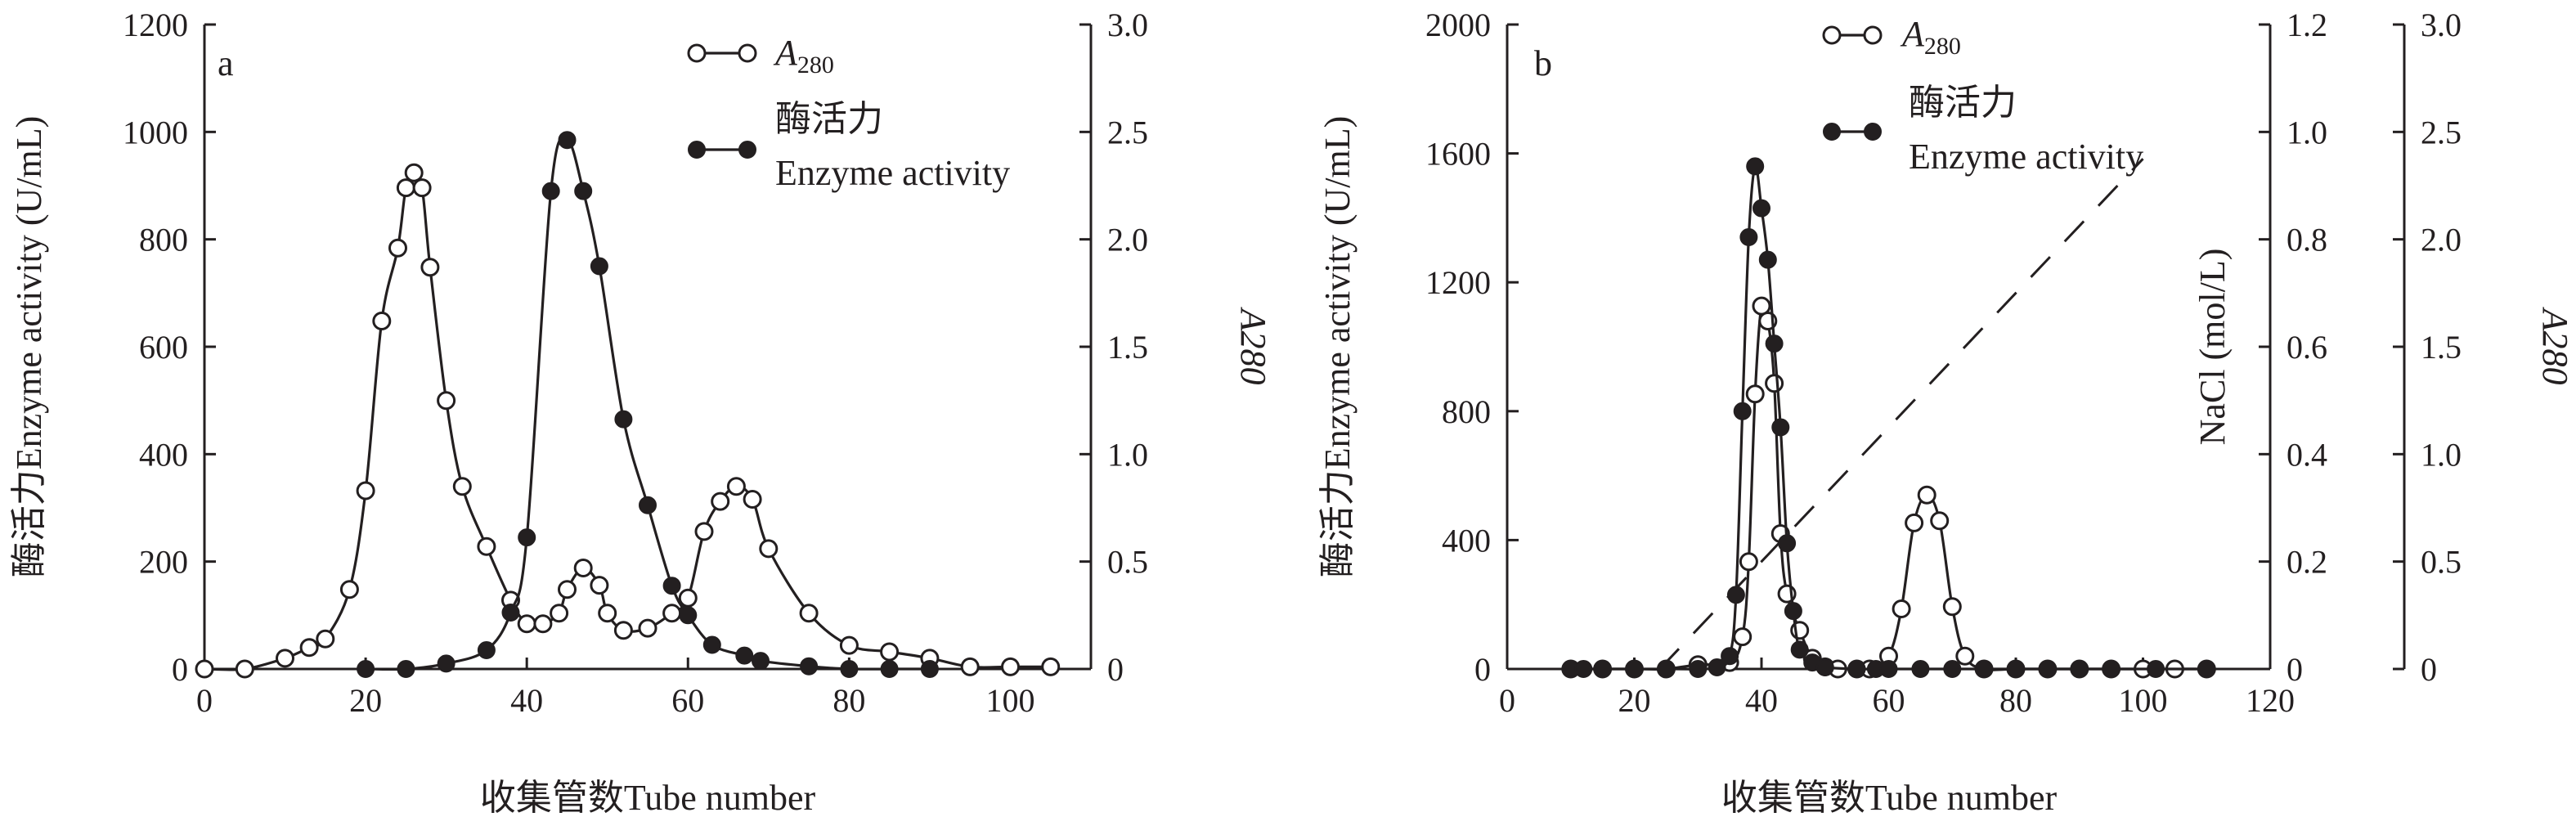 The width and height of the screenshot is (2576, 826). What do you see at coordinates (29, 347) in the screenshot?
I see `panel-a-left-y-axis-label: 酶活力Enzyme activity (U/mL)` at bounding box center [29, 347].